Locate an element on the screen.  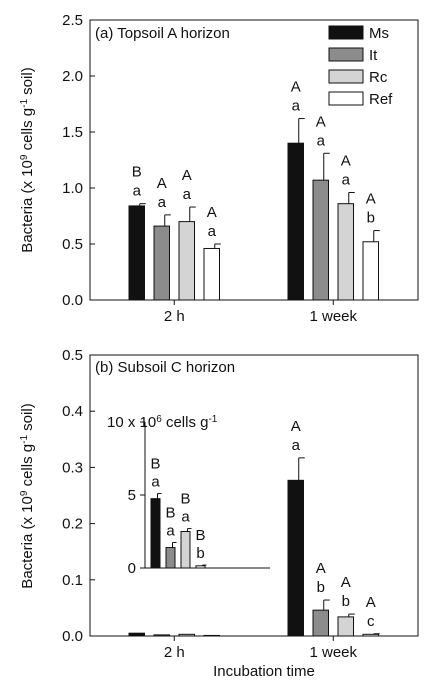
panel-b-y-axis-label: Bacteria (x 109 cells g-1 soil) is located at coordinates (28, 495).